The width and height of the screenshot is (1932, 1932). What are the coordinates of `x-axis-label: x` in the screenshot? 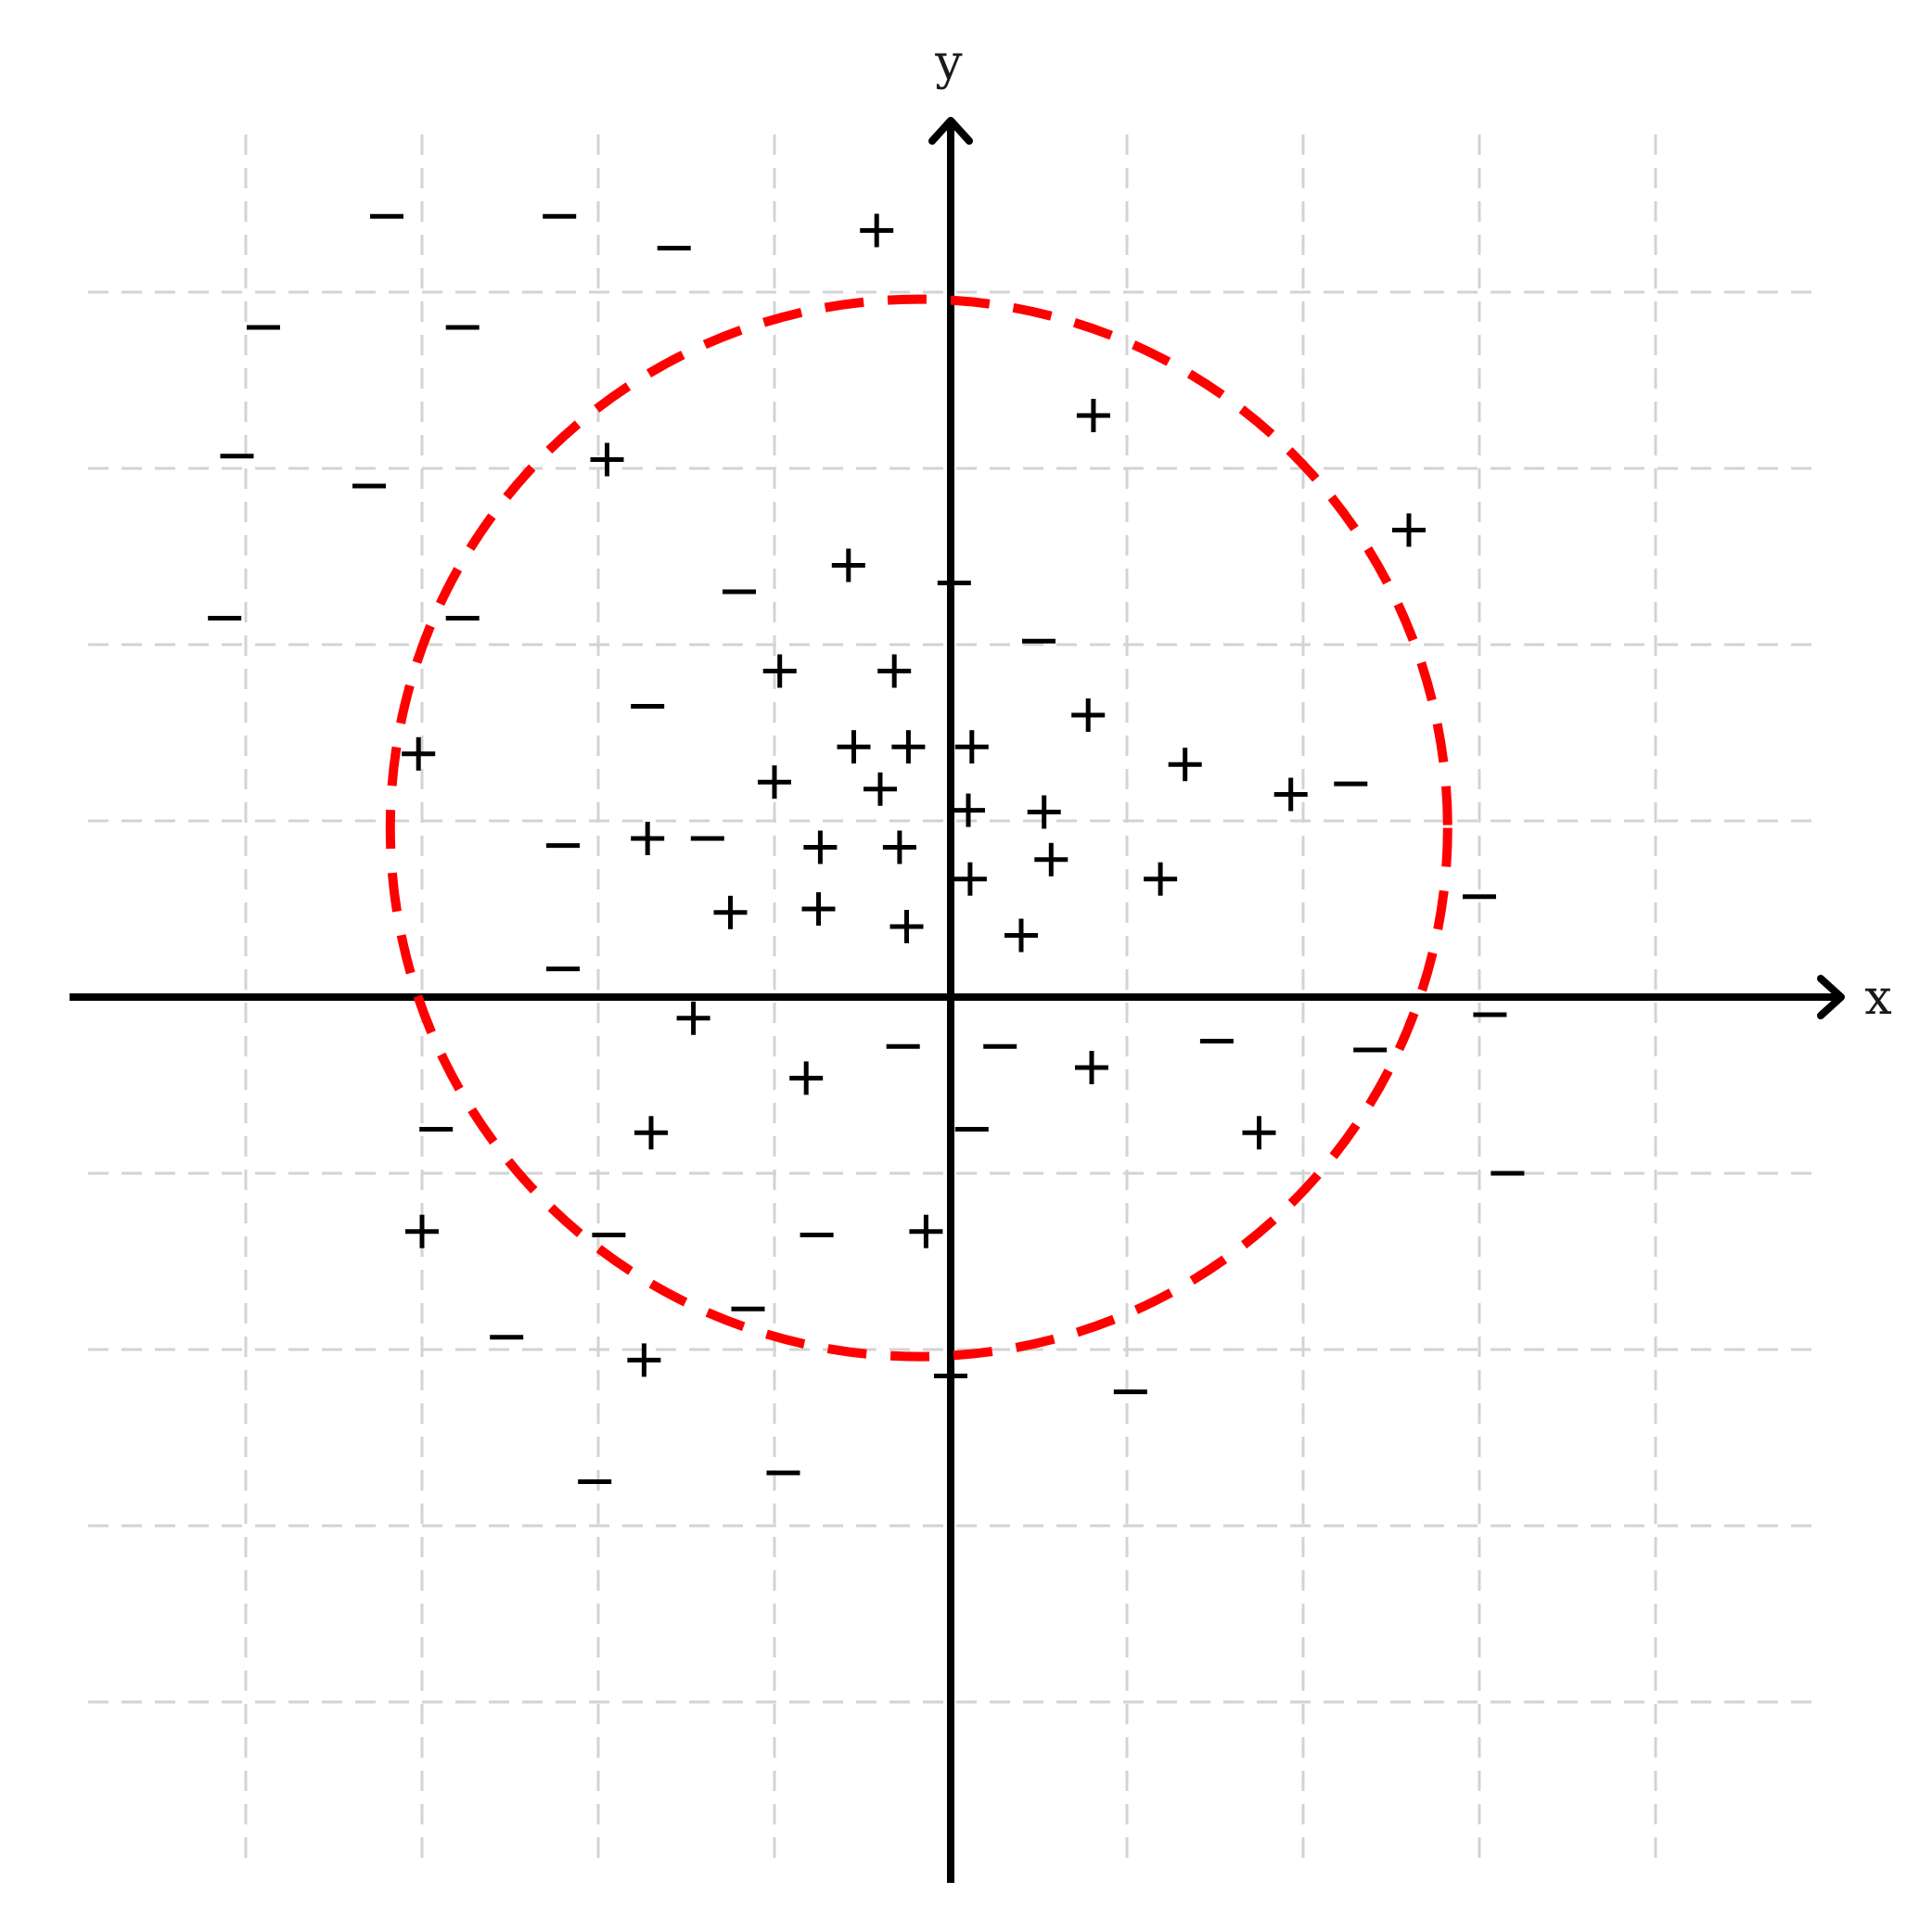 It's located at (1877, 998).